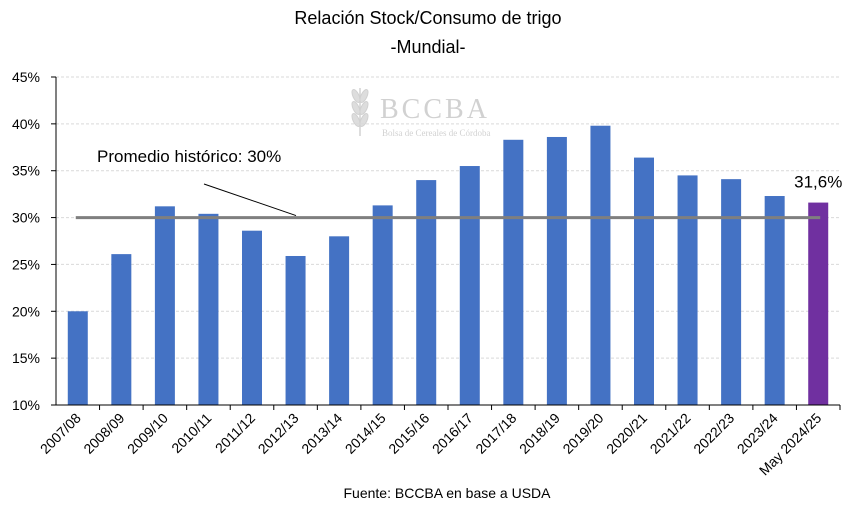  I want to click on x-tick-label: 2012/13, so click(278, 433).